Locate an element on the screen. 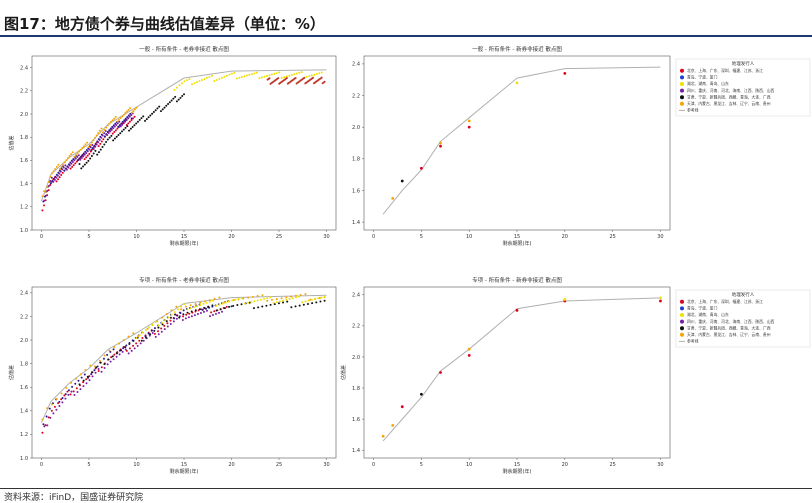  y-tick-label: 1.2 is located at coordinates (24, 208).